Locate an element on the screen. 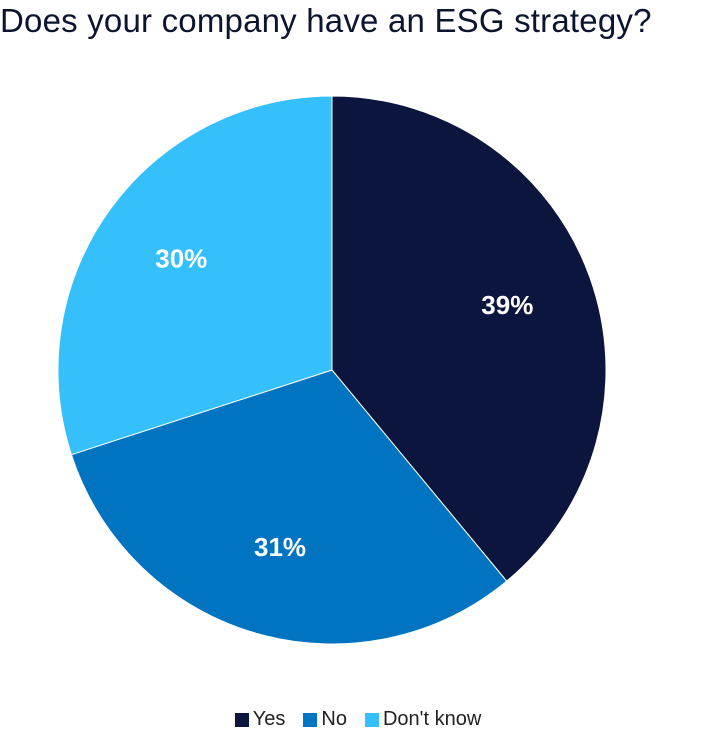 This screenshot has width=716, height=747. legend: Yes No Don't know is located at coordinates (358, 719).